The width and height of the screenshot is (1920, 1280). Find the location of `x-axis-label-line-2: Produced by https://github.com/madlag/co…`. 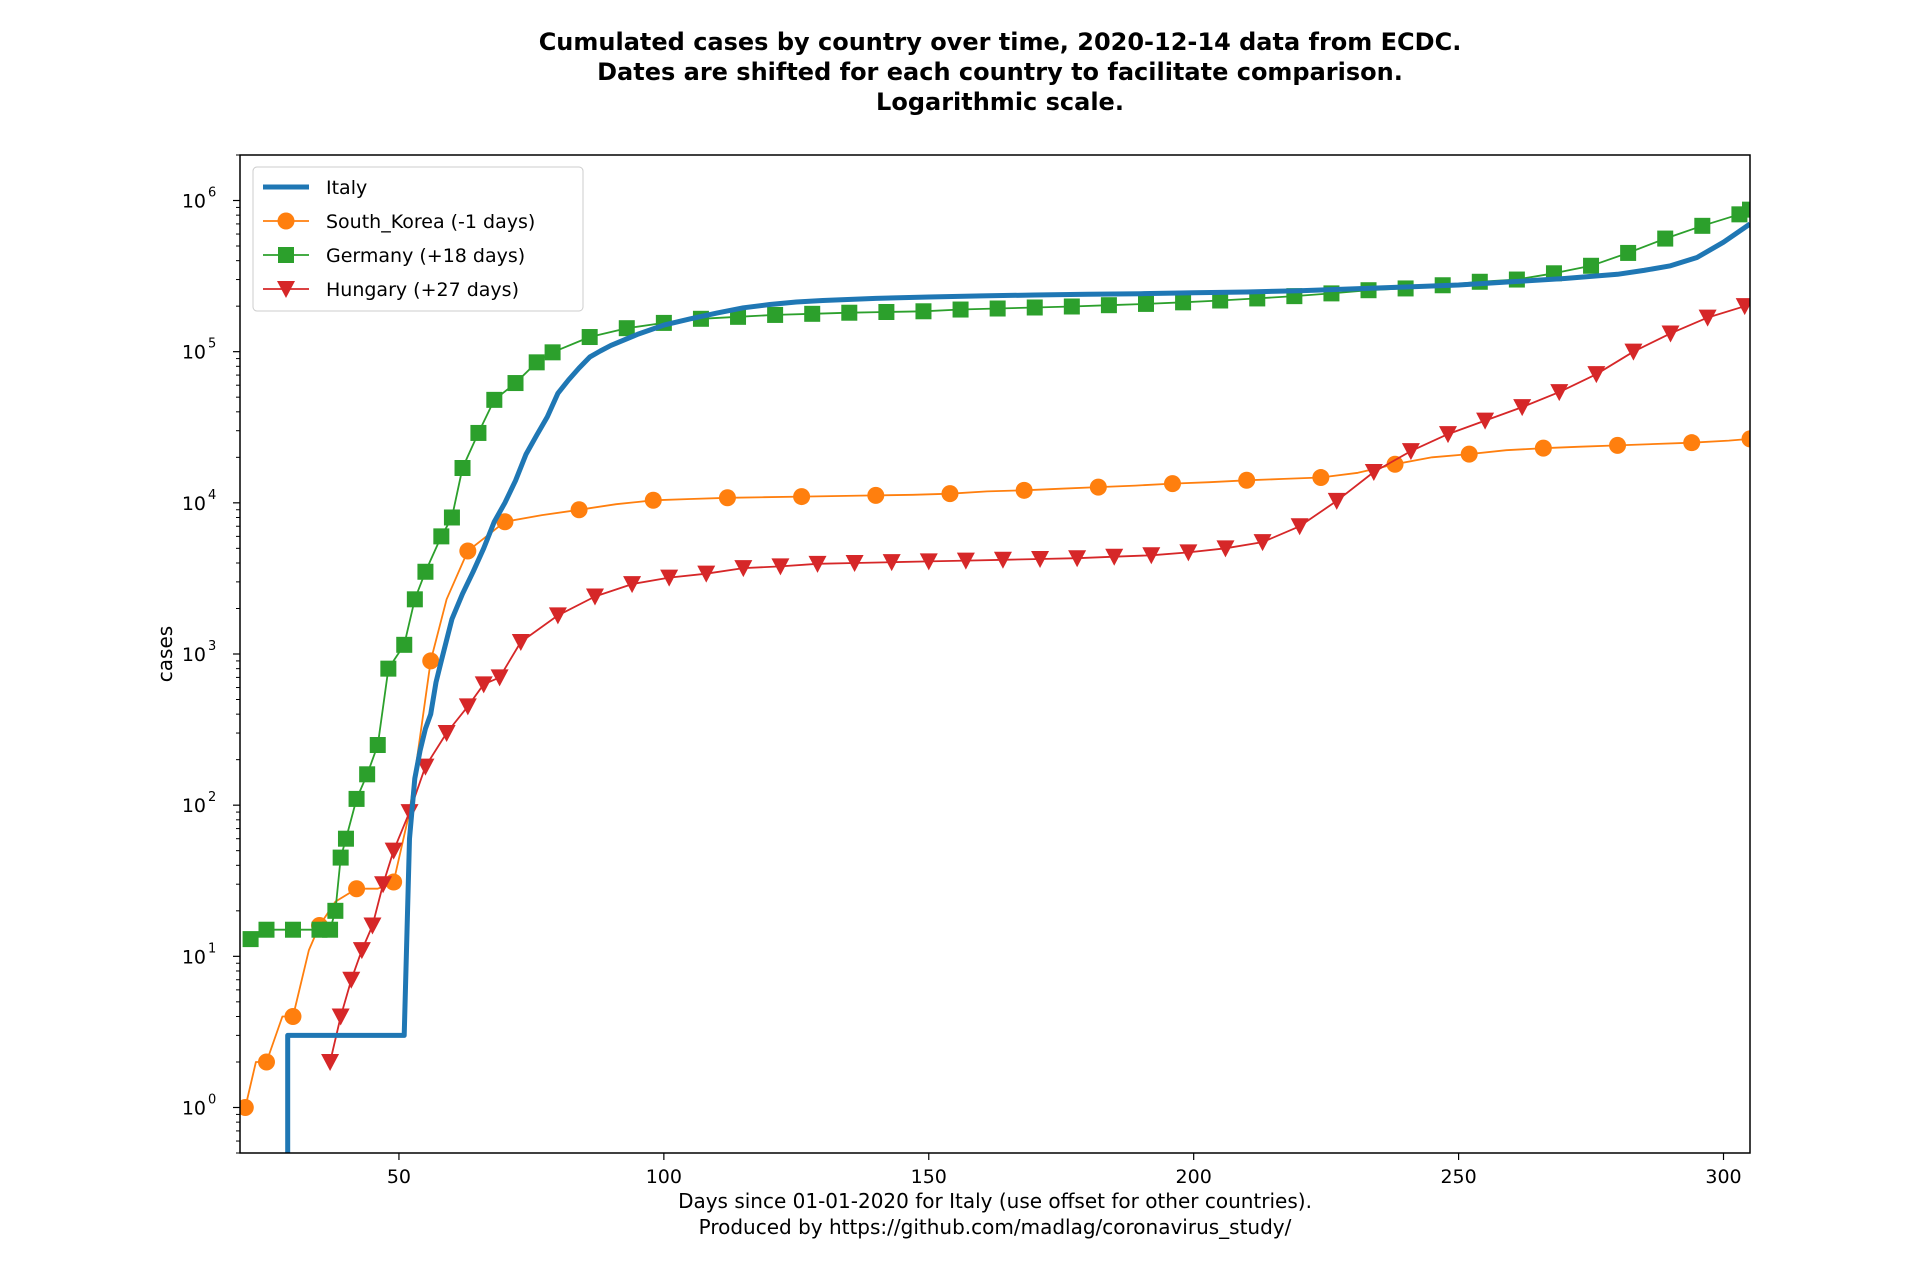

x-axis-label-line-2: Produced by https://github.com/madlag/co… is located at coordinates (995, 1227).